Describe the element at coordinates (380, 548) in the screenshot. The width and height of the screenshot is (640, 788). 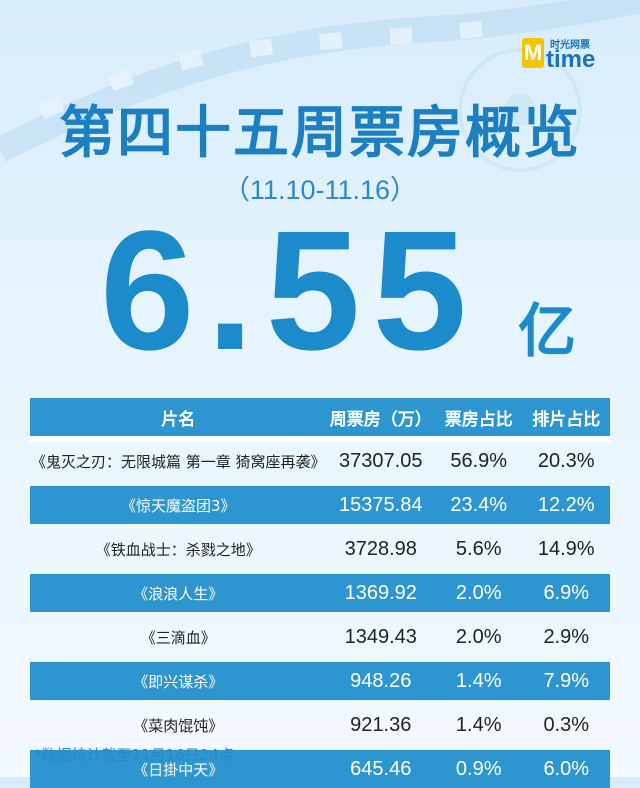
I see `box-office-value: 3728.98` at that location.